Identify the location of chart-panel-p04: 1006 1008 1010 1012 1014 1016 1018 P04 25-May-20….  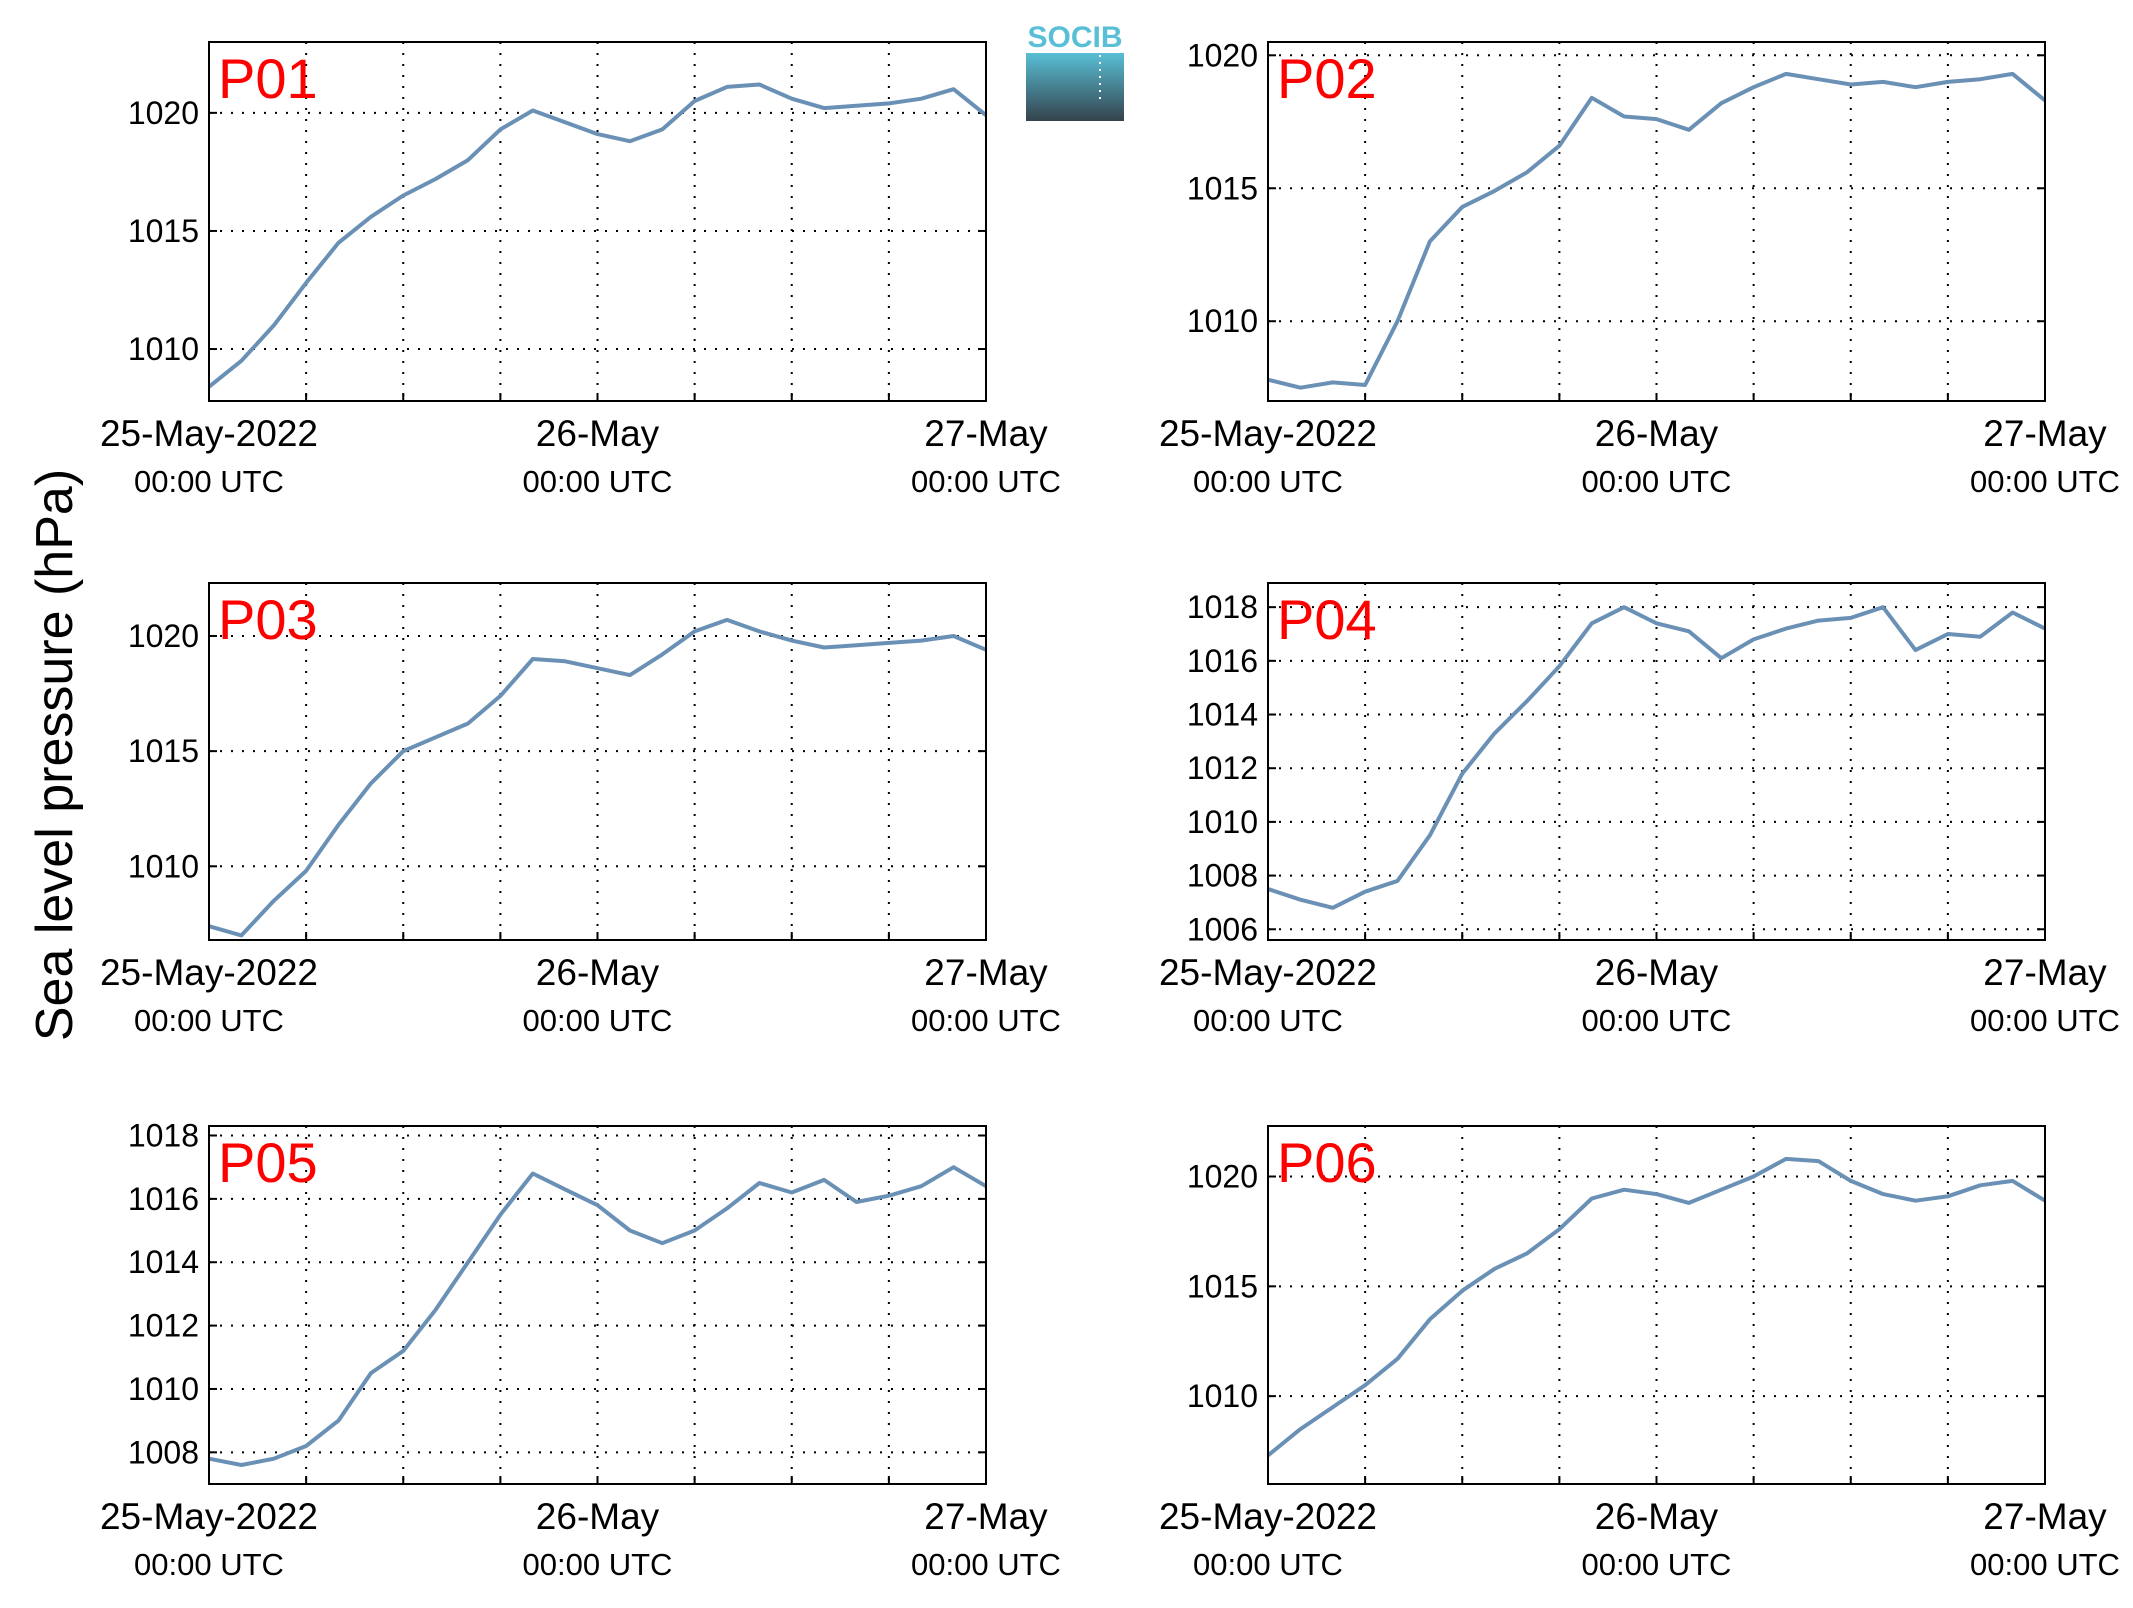
(1639, 810).